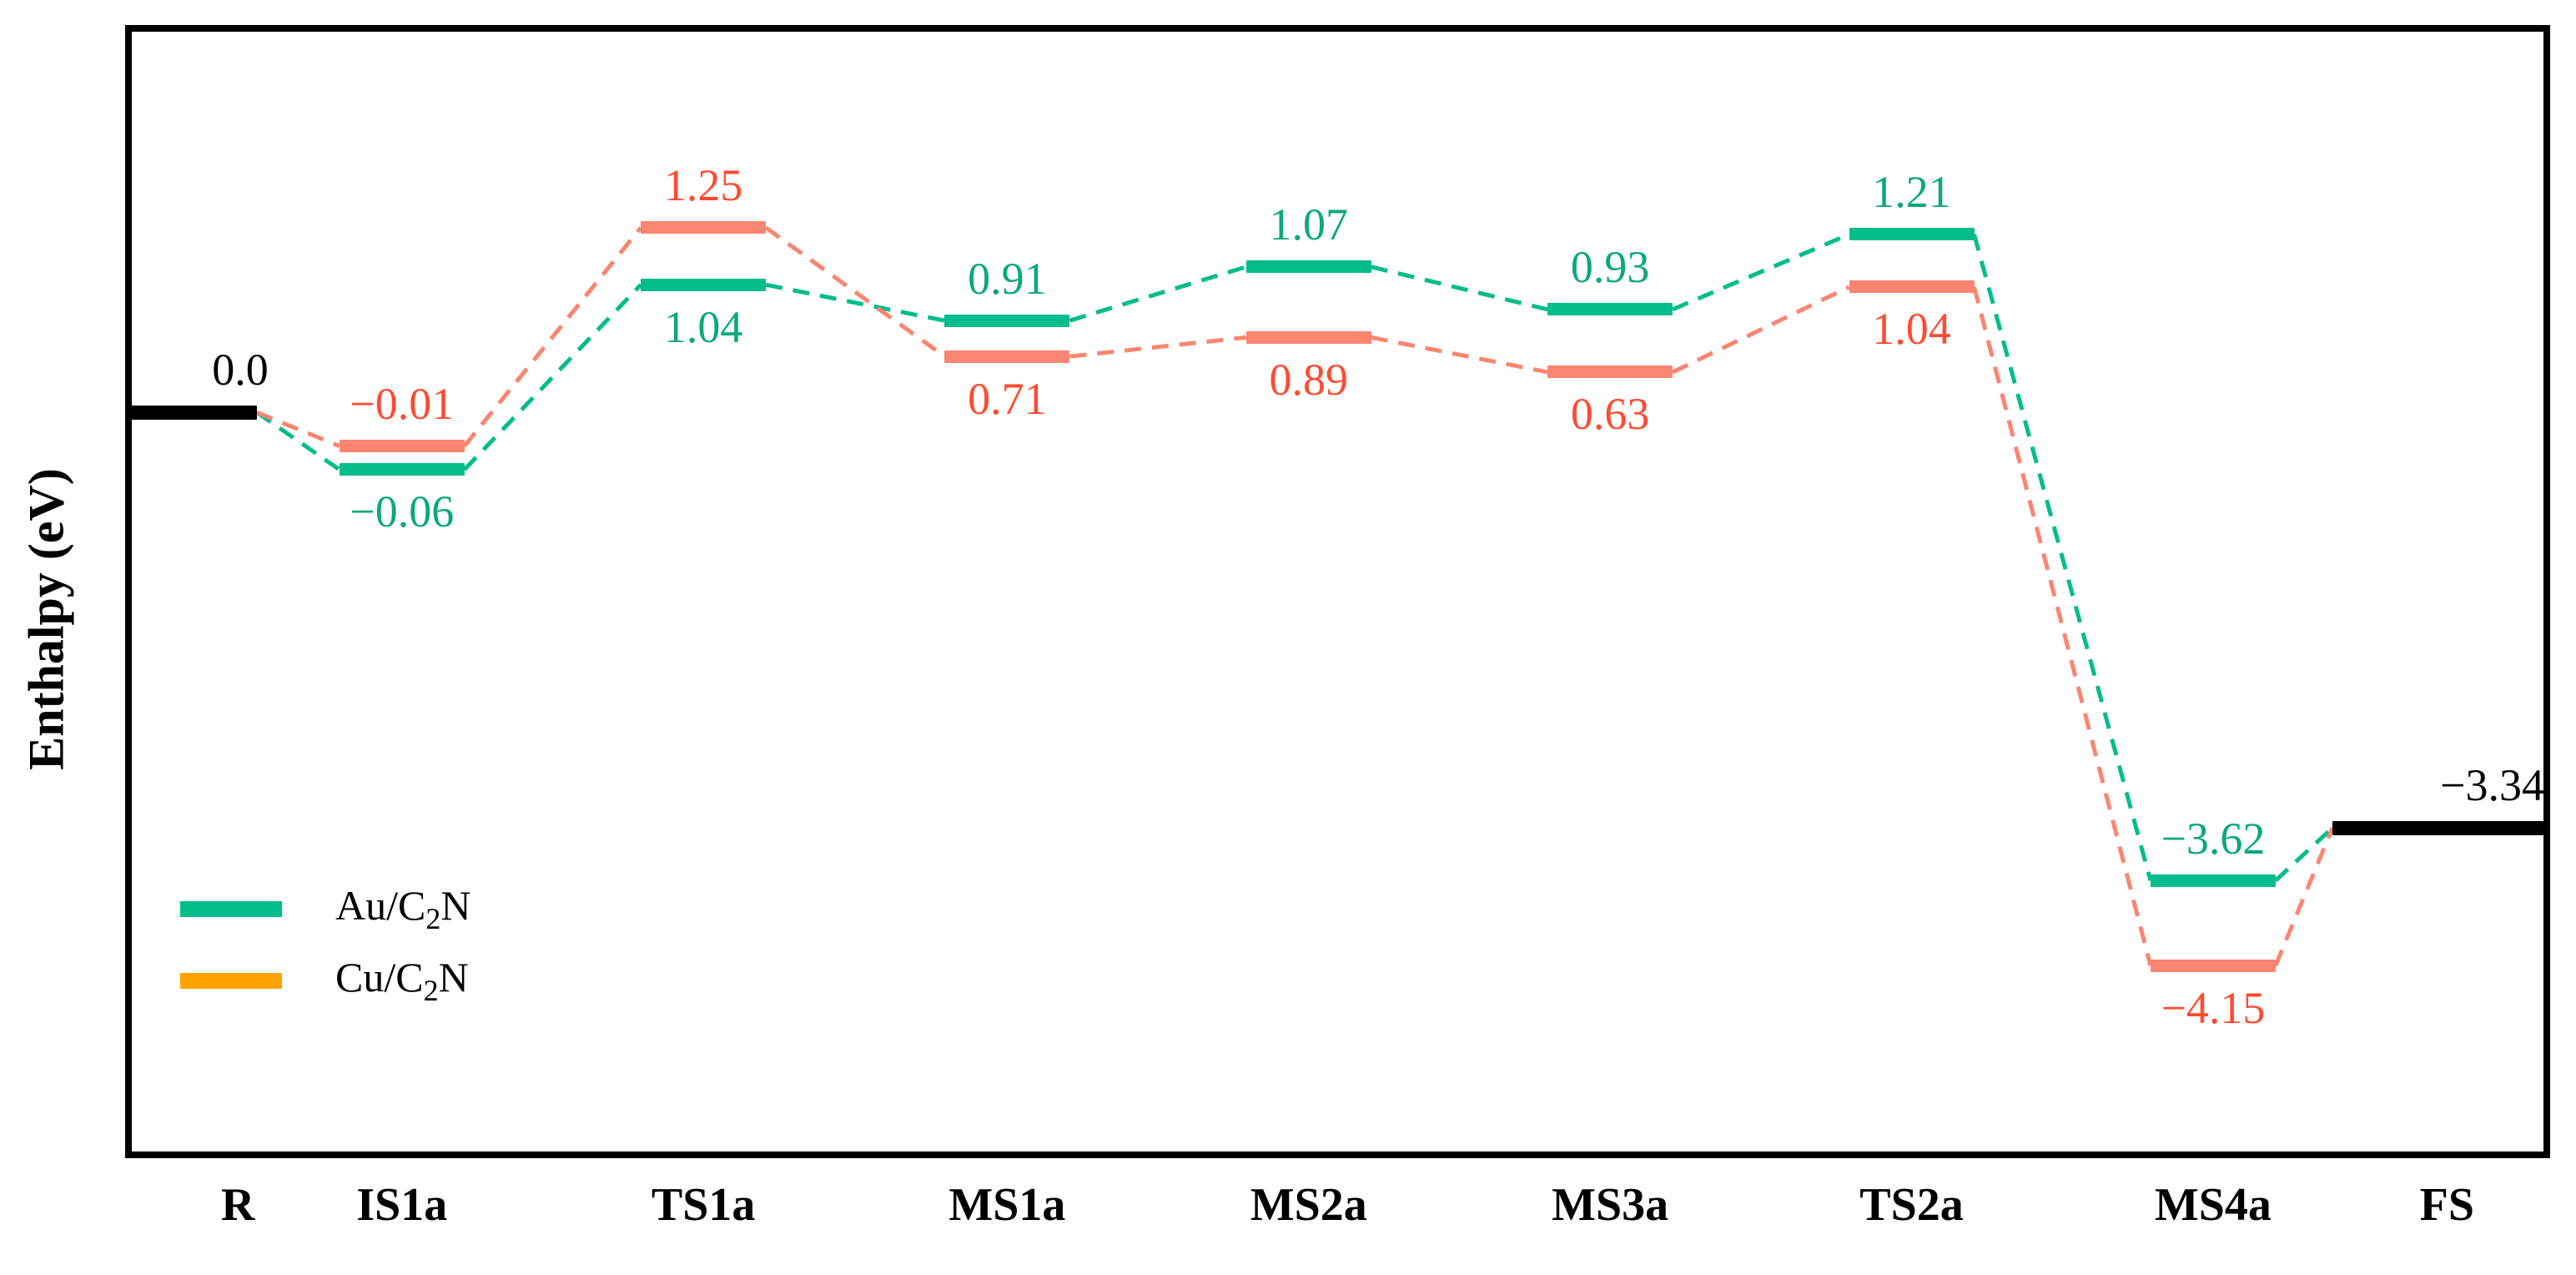  What do you see at coordinates (237, 1205) in the screenshot?
I see `x-axis-label-R: R` at bounding box center [237, 1205].